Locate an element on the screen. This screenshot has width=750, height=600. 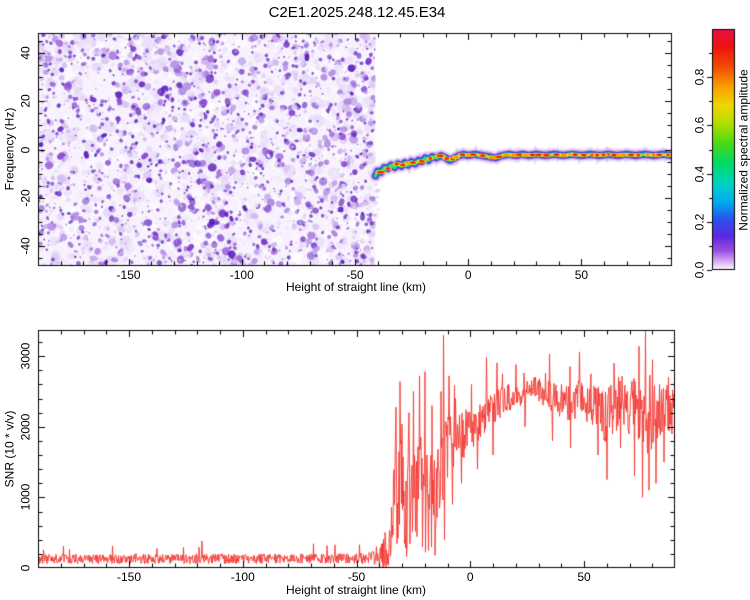
colorbar-label: Normalized spectral amplitude is located at coordinates (743, 150).